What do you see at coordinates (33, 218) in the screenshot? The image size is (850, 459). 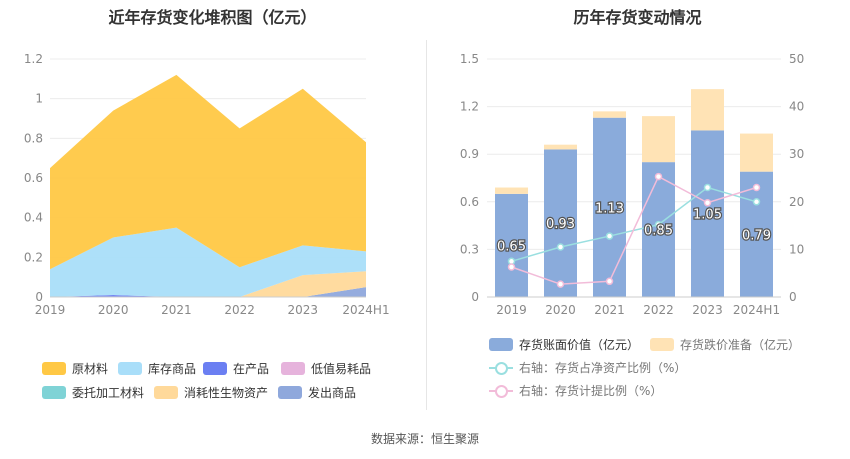 I see `y-tick-label: 0.4` at bounding box center [33, 218].